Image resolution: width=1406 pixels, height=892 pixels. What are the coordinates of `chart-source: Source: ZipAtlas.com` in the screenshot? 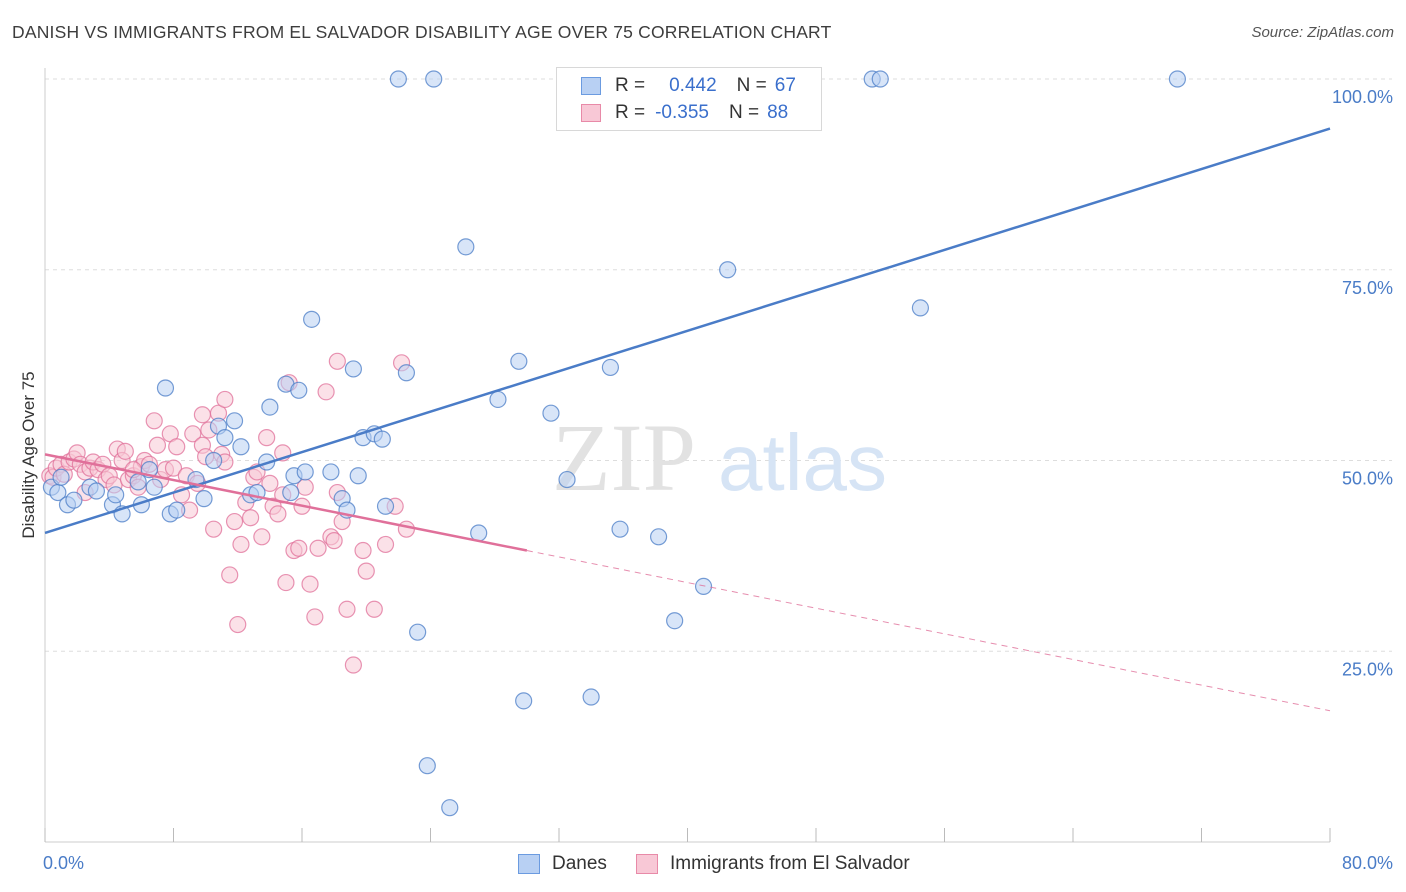 It's located at (1322, 32).